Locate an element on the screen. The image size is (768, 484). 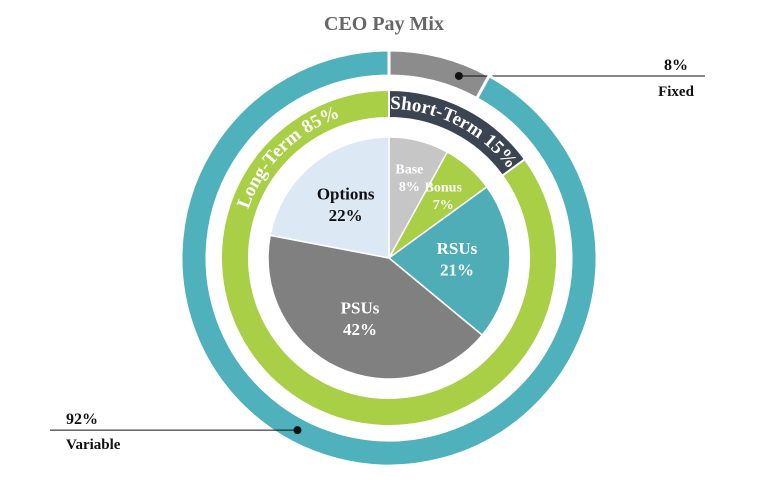
slice-label: PSUs is located at coordinates (360, 308).